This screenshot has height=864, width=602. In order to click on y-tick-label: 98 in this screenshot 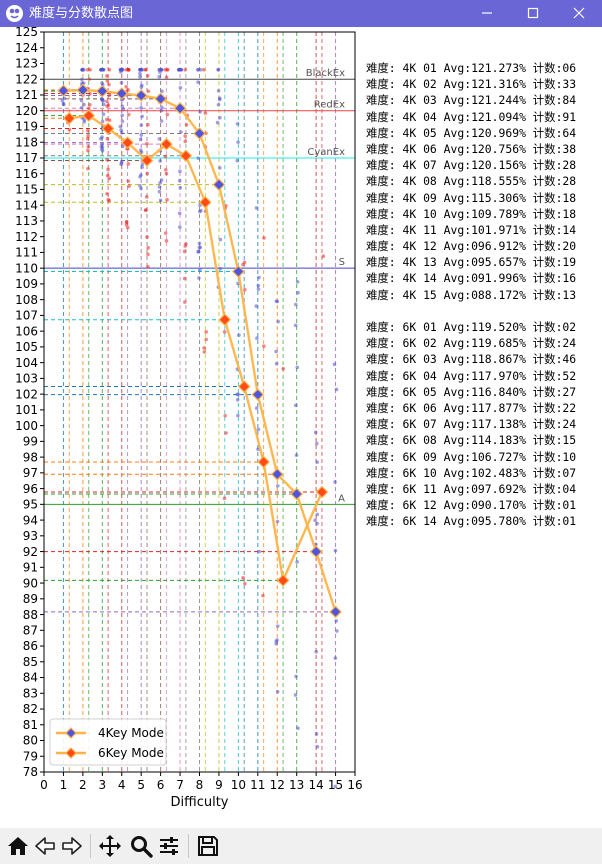, I will do `click(30, 457)`.